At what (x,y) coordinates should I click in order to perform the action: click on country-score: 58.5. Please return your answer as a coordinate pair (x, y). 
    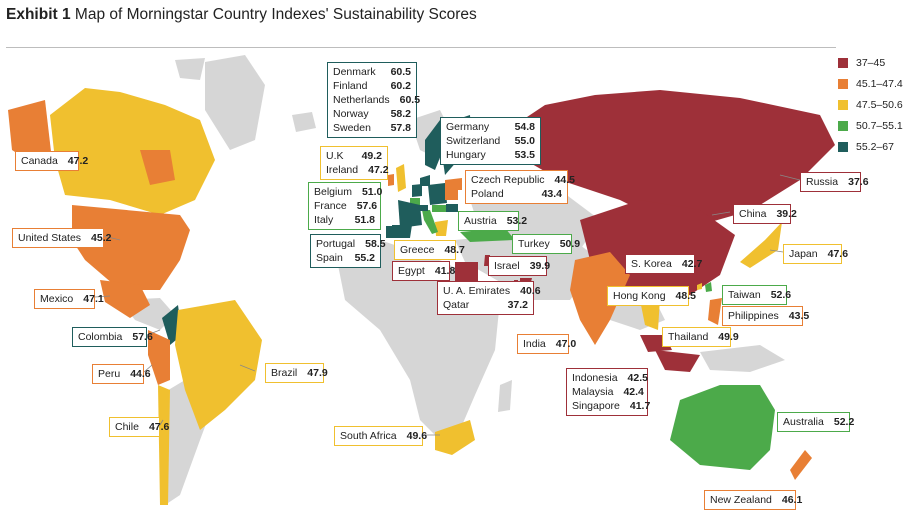
    Looking at the image, I should click on (375, 244).